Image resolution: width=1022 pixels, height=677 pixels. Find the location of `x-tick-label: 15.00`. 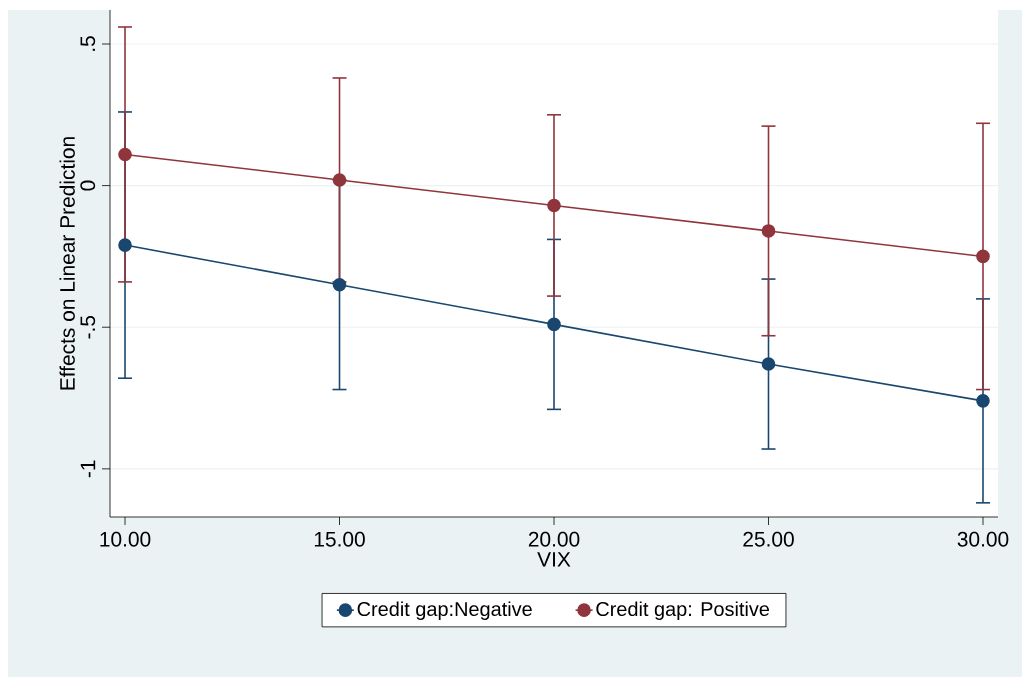

x-tick-label: 15.00 is located at coordinates (339, 539).